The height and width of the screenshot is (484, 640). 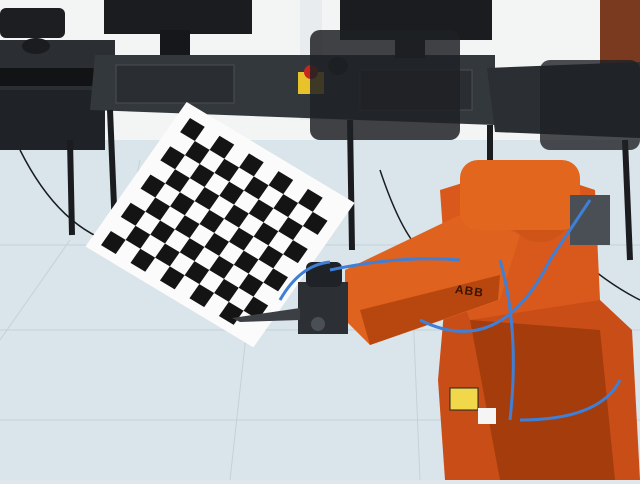 I want to click on monitor-left, so click(x=178, y=17).